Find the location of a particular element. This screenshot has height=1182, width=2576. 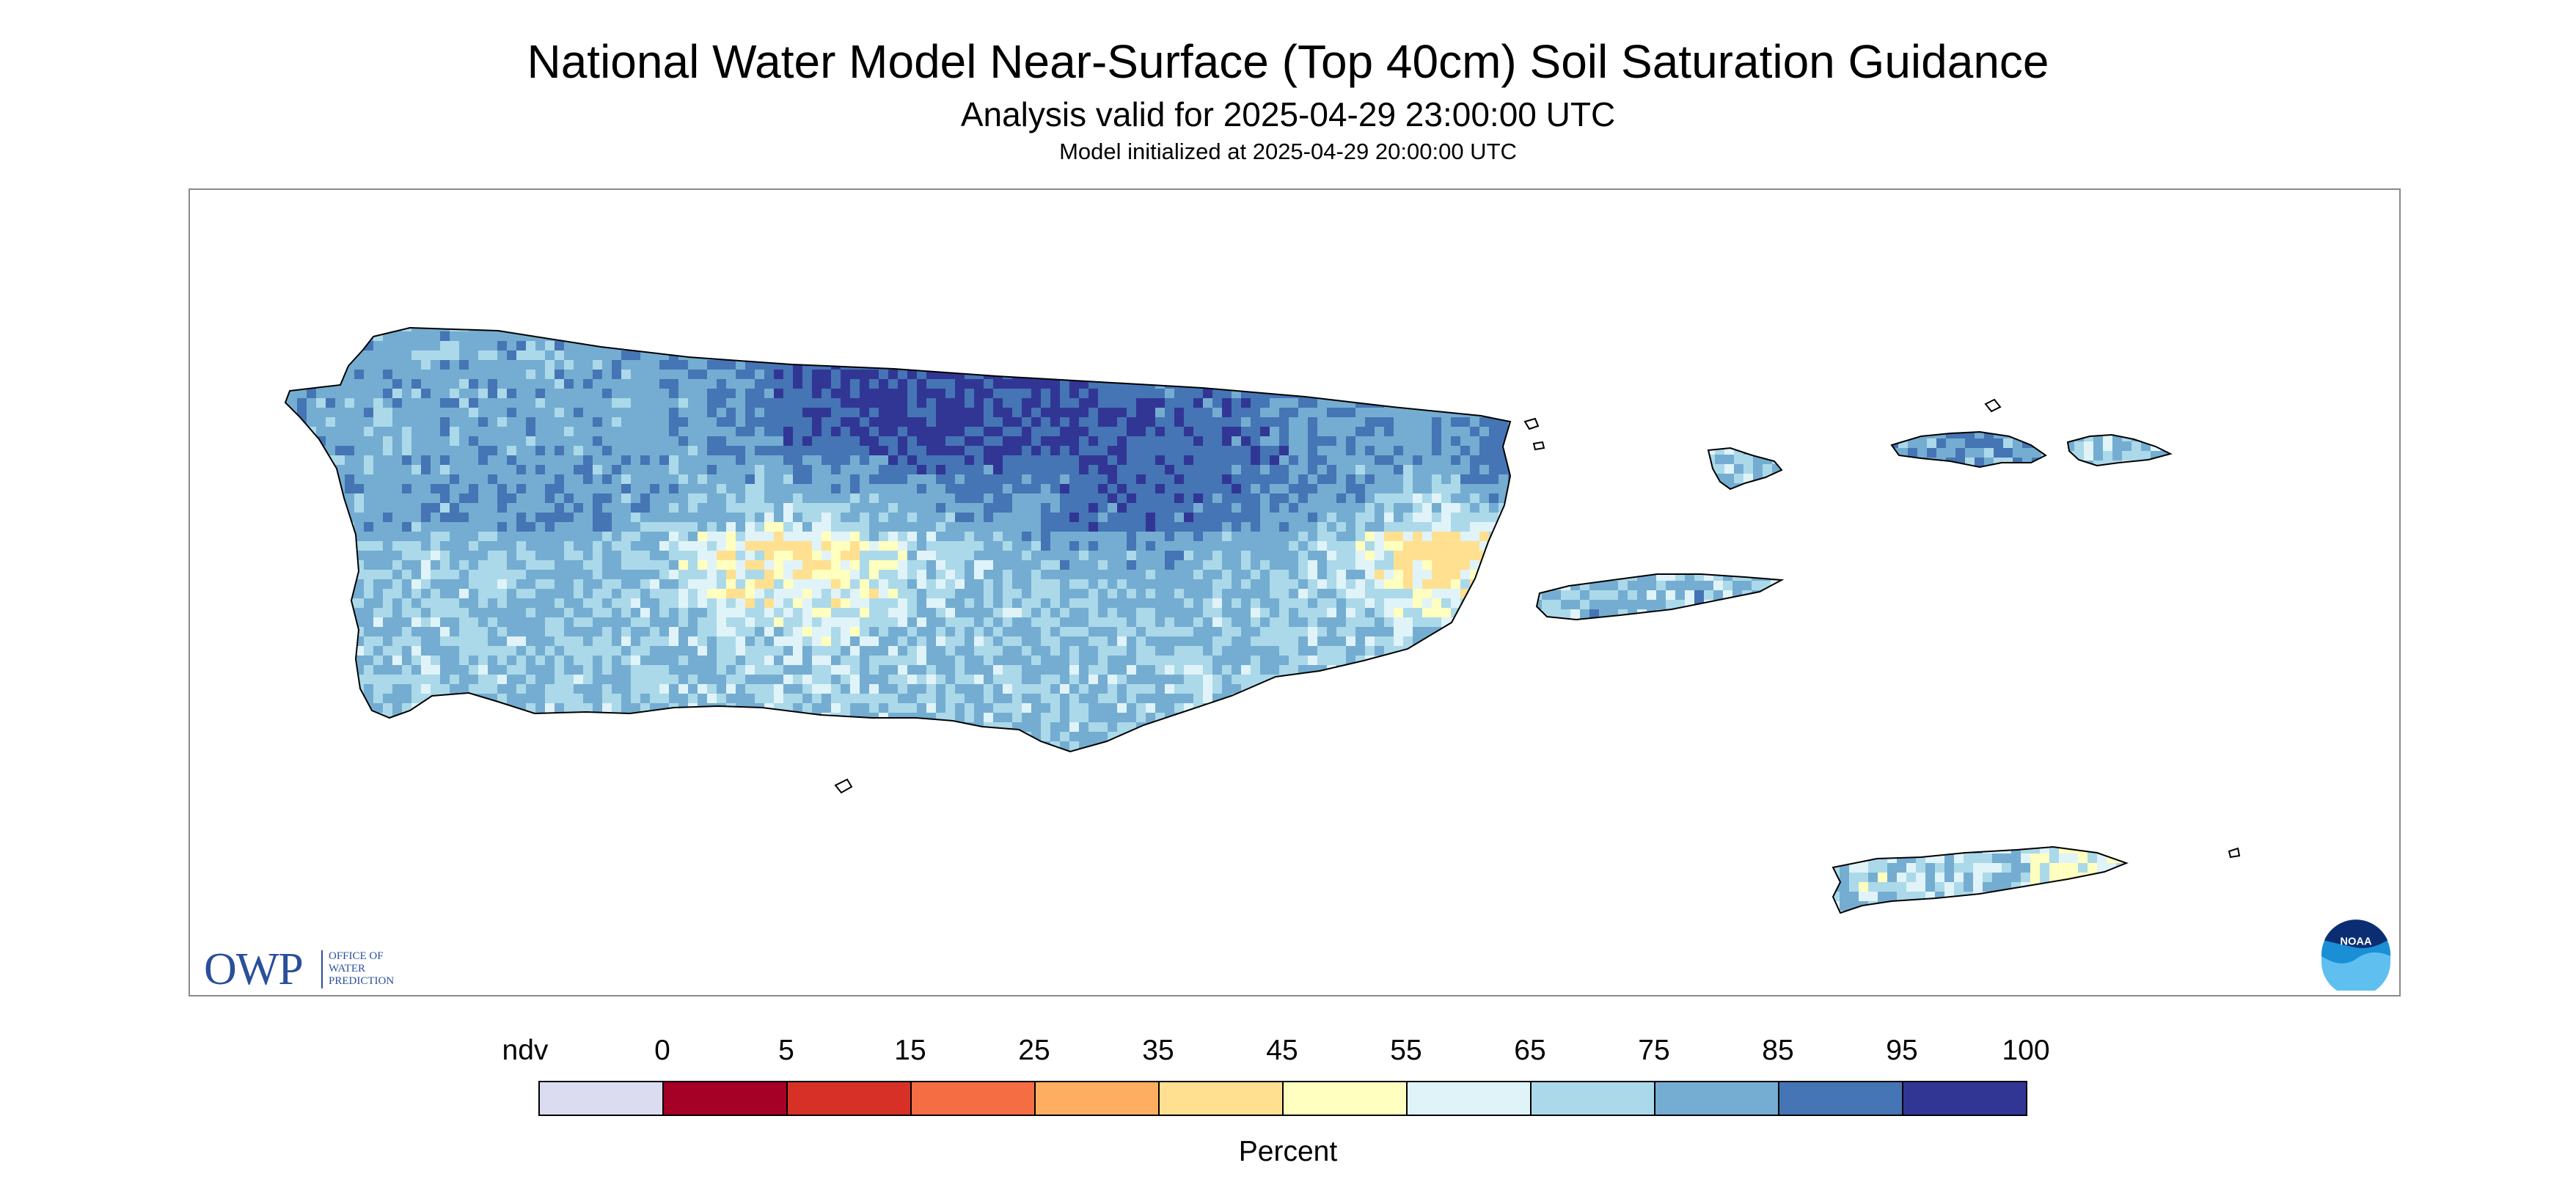

owp-logo-line: OFFICE OF is located at coordinates (356, 956).